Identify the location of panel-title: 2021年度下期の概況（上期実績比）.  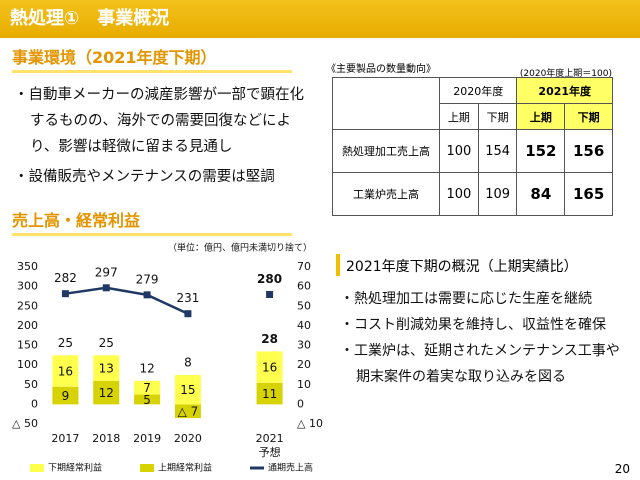
(462, 267).